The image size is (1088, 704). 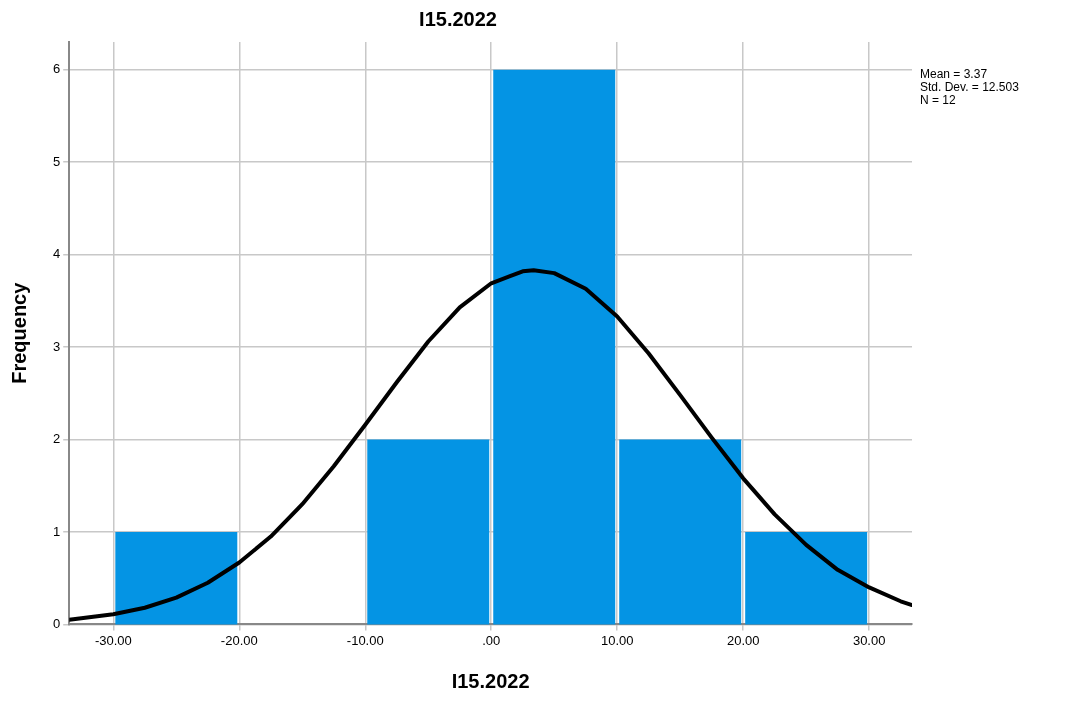 I want to click on x-tick-label: .00, so click(x=491, y=640).